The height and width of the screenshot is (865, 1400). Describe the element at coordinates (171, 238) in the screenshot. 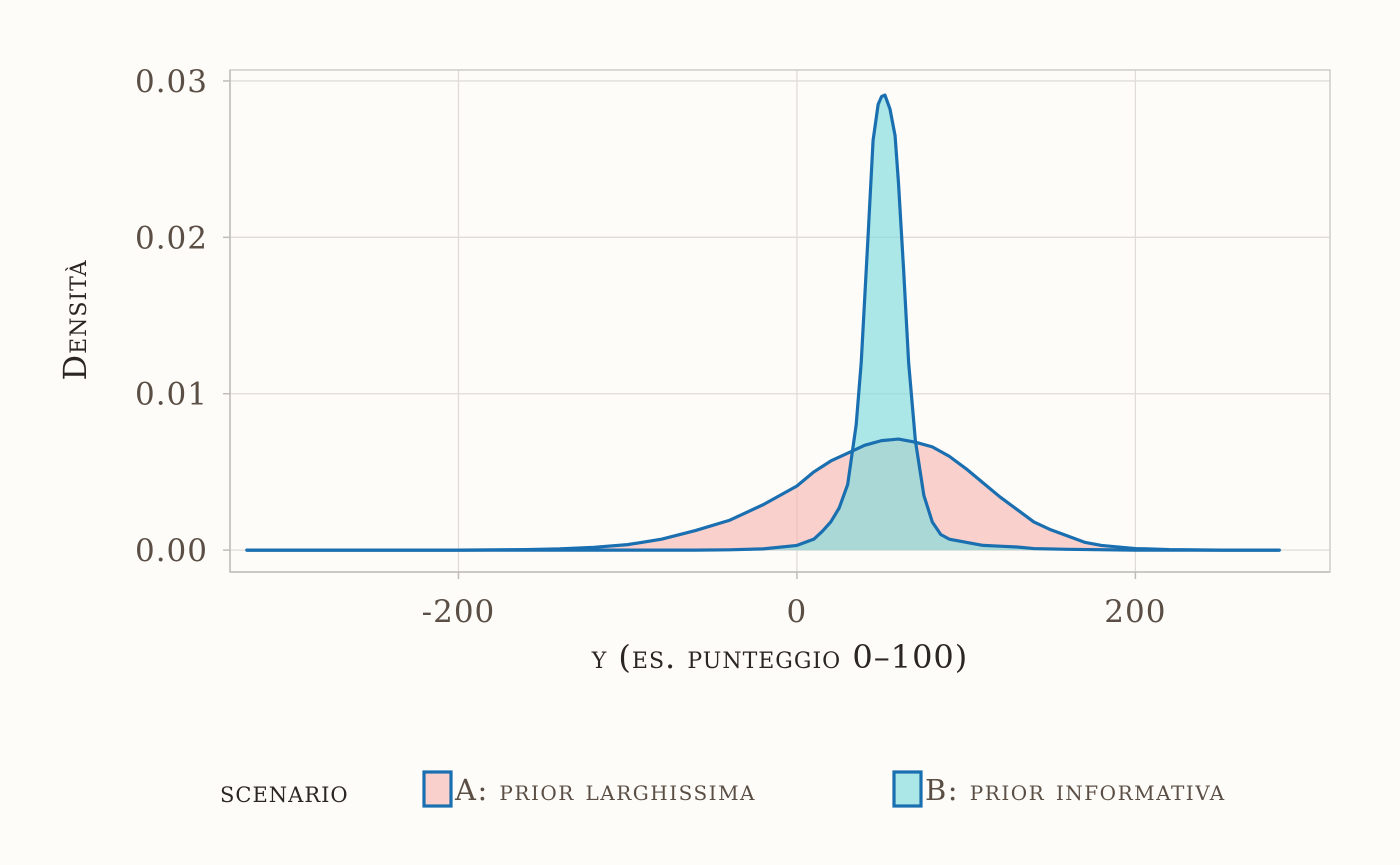

I see `y-tick-label: 0.02` at that location.